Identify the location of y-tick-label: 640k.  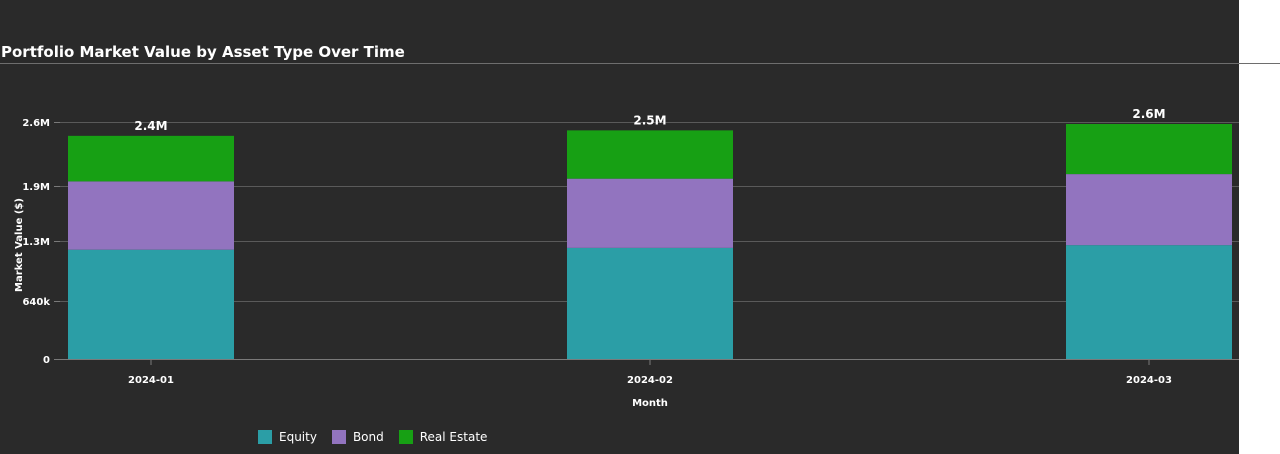
(36, 302).